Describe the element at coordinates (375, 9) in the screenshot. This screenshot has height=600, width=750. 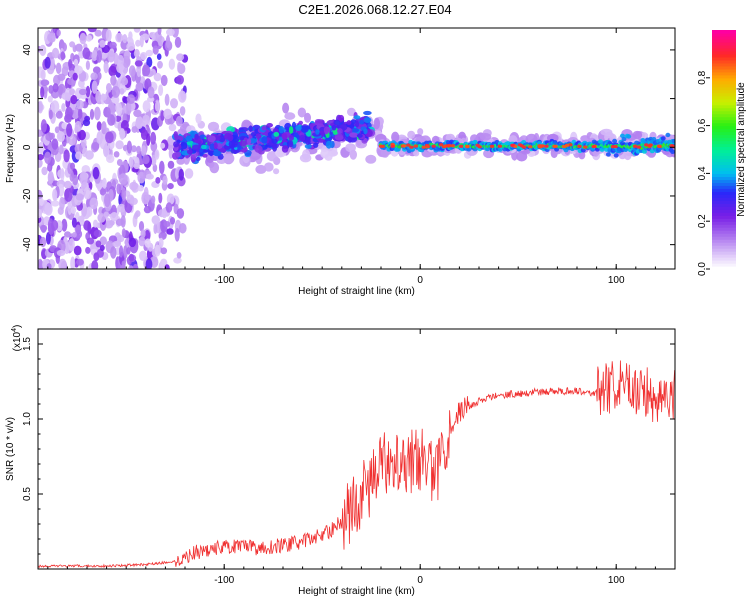
I see `figure-title: C2E1.2026.068.12.27.E04` at that location.